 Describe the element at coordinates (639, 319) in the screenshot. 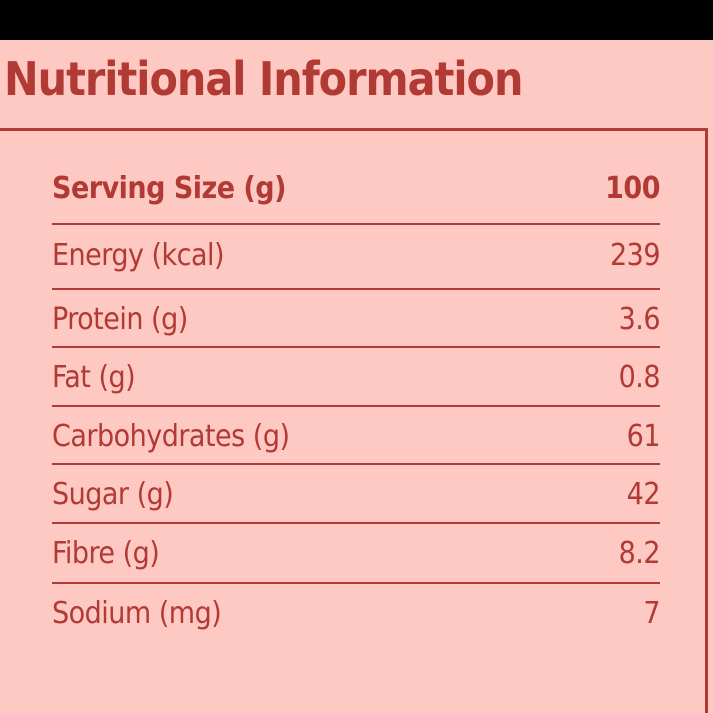

I see `row-value: 3.6` at that location.